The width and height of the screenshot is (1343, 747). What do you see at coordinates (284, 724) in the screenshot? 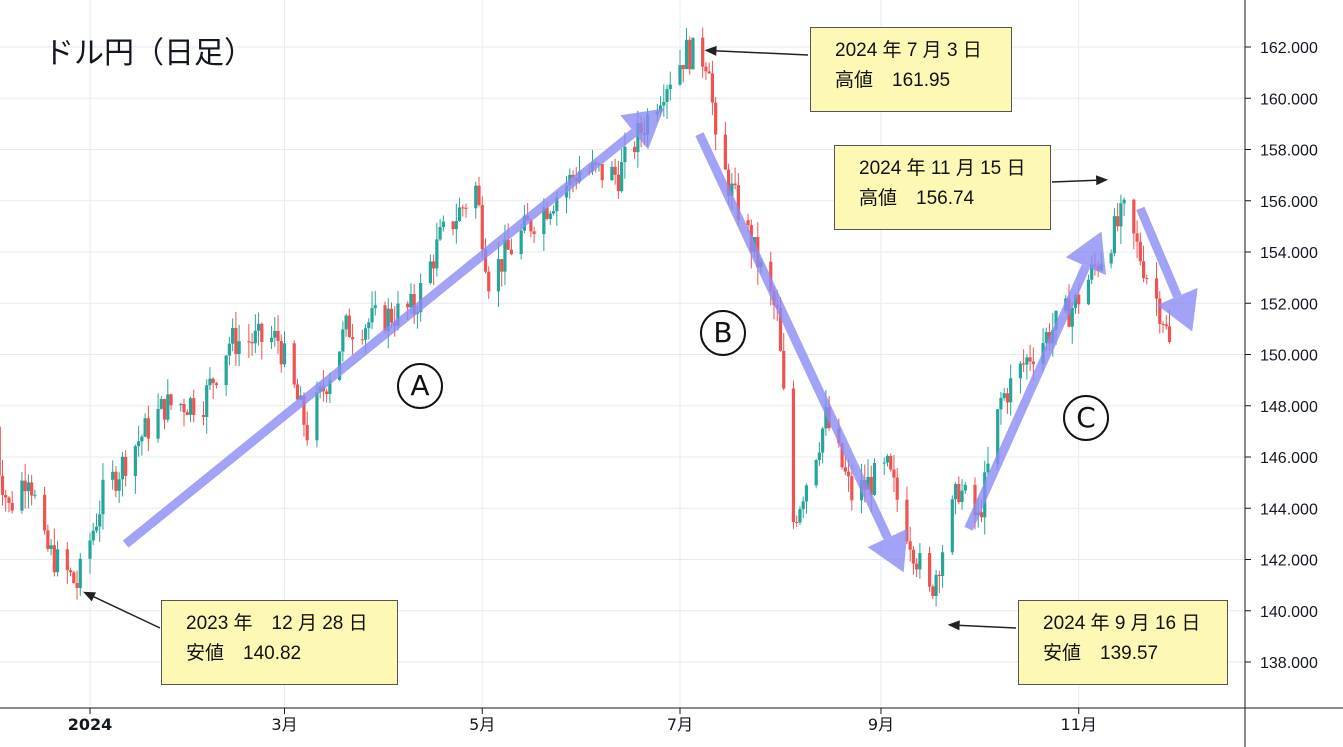
I see `x-tick-label: 3月` at bounding box center [284, 724].